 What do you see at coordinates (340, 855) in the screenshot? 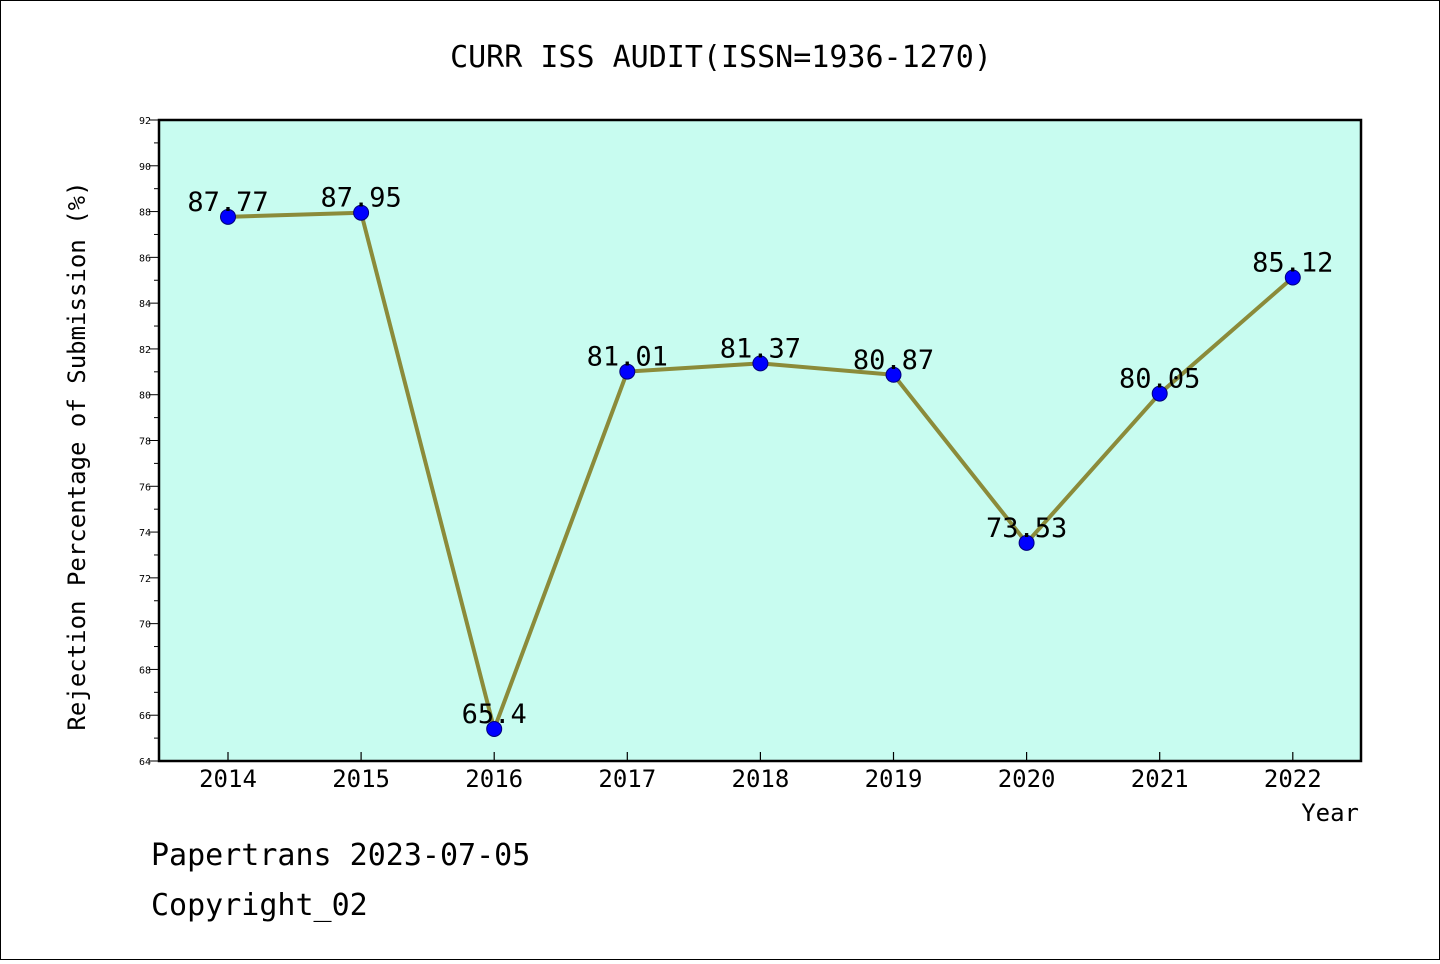
I see `footer-date: Papertrans 2023-07-05` at bounding box center [340, 855].